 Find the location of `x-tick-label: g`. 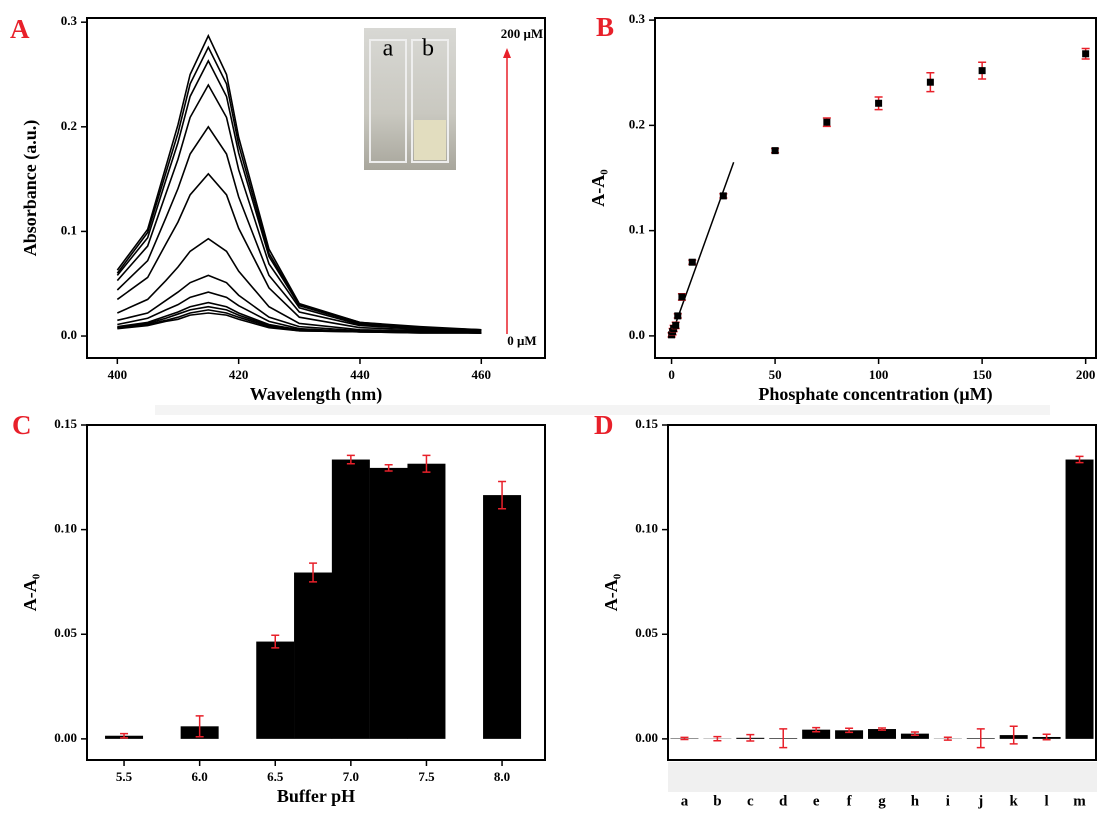

x-tick-label: g is located at coordinates (882, 801).